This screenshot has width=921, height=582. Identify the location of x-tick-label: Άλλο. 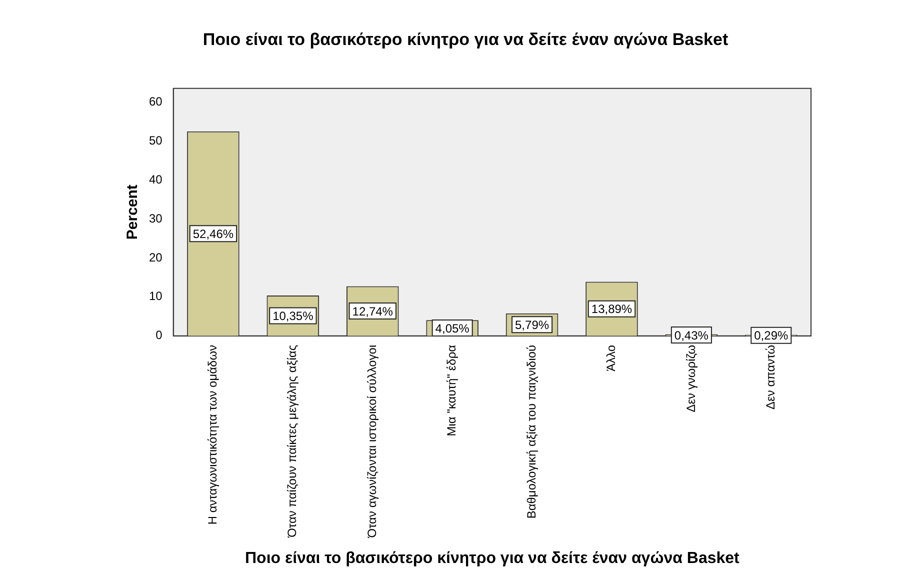
(611, 358).